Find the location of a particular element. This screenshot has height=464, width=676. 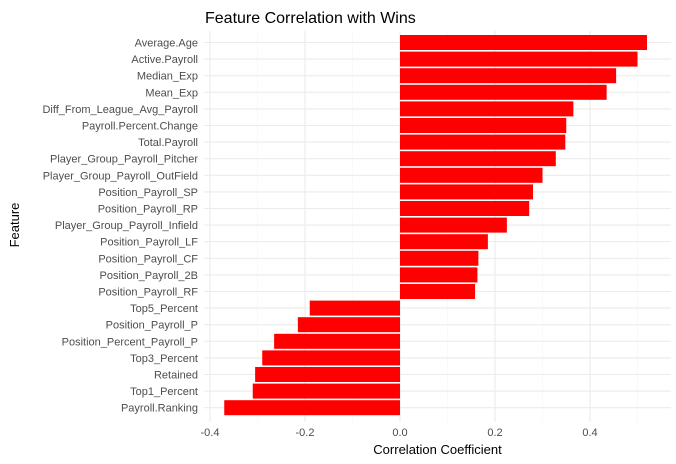

y-tick-label: Position_Payroll_P is located at coordinates (152, 326).